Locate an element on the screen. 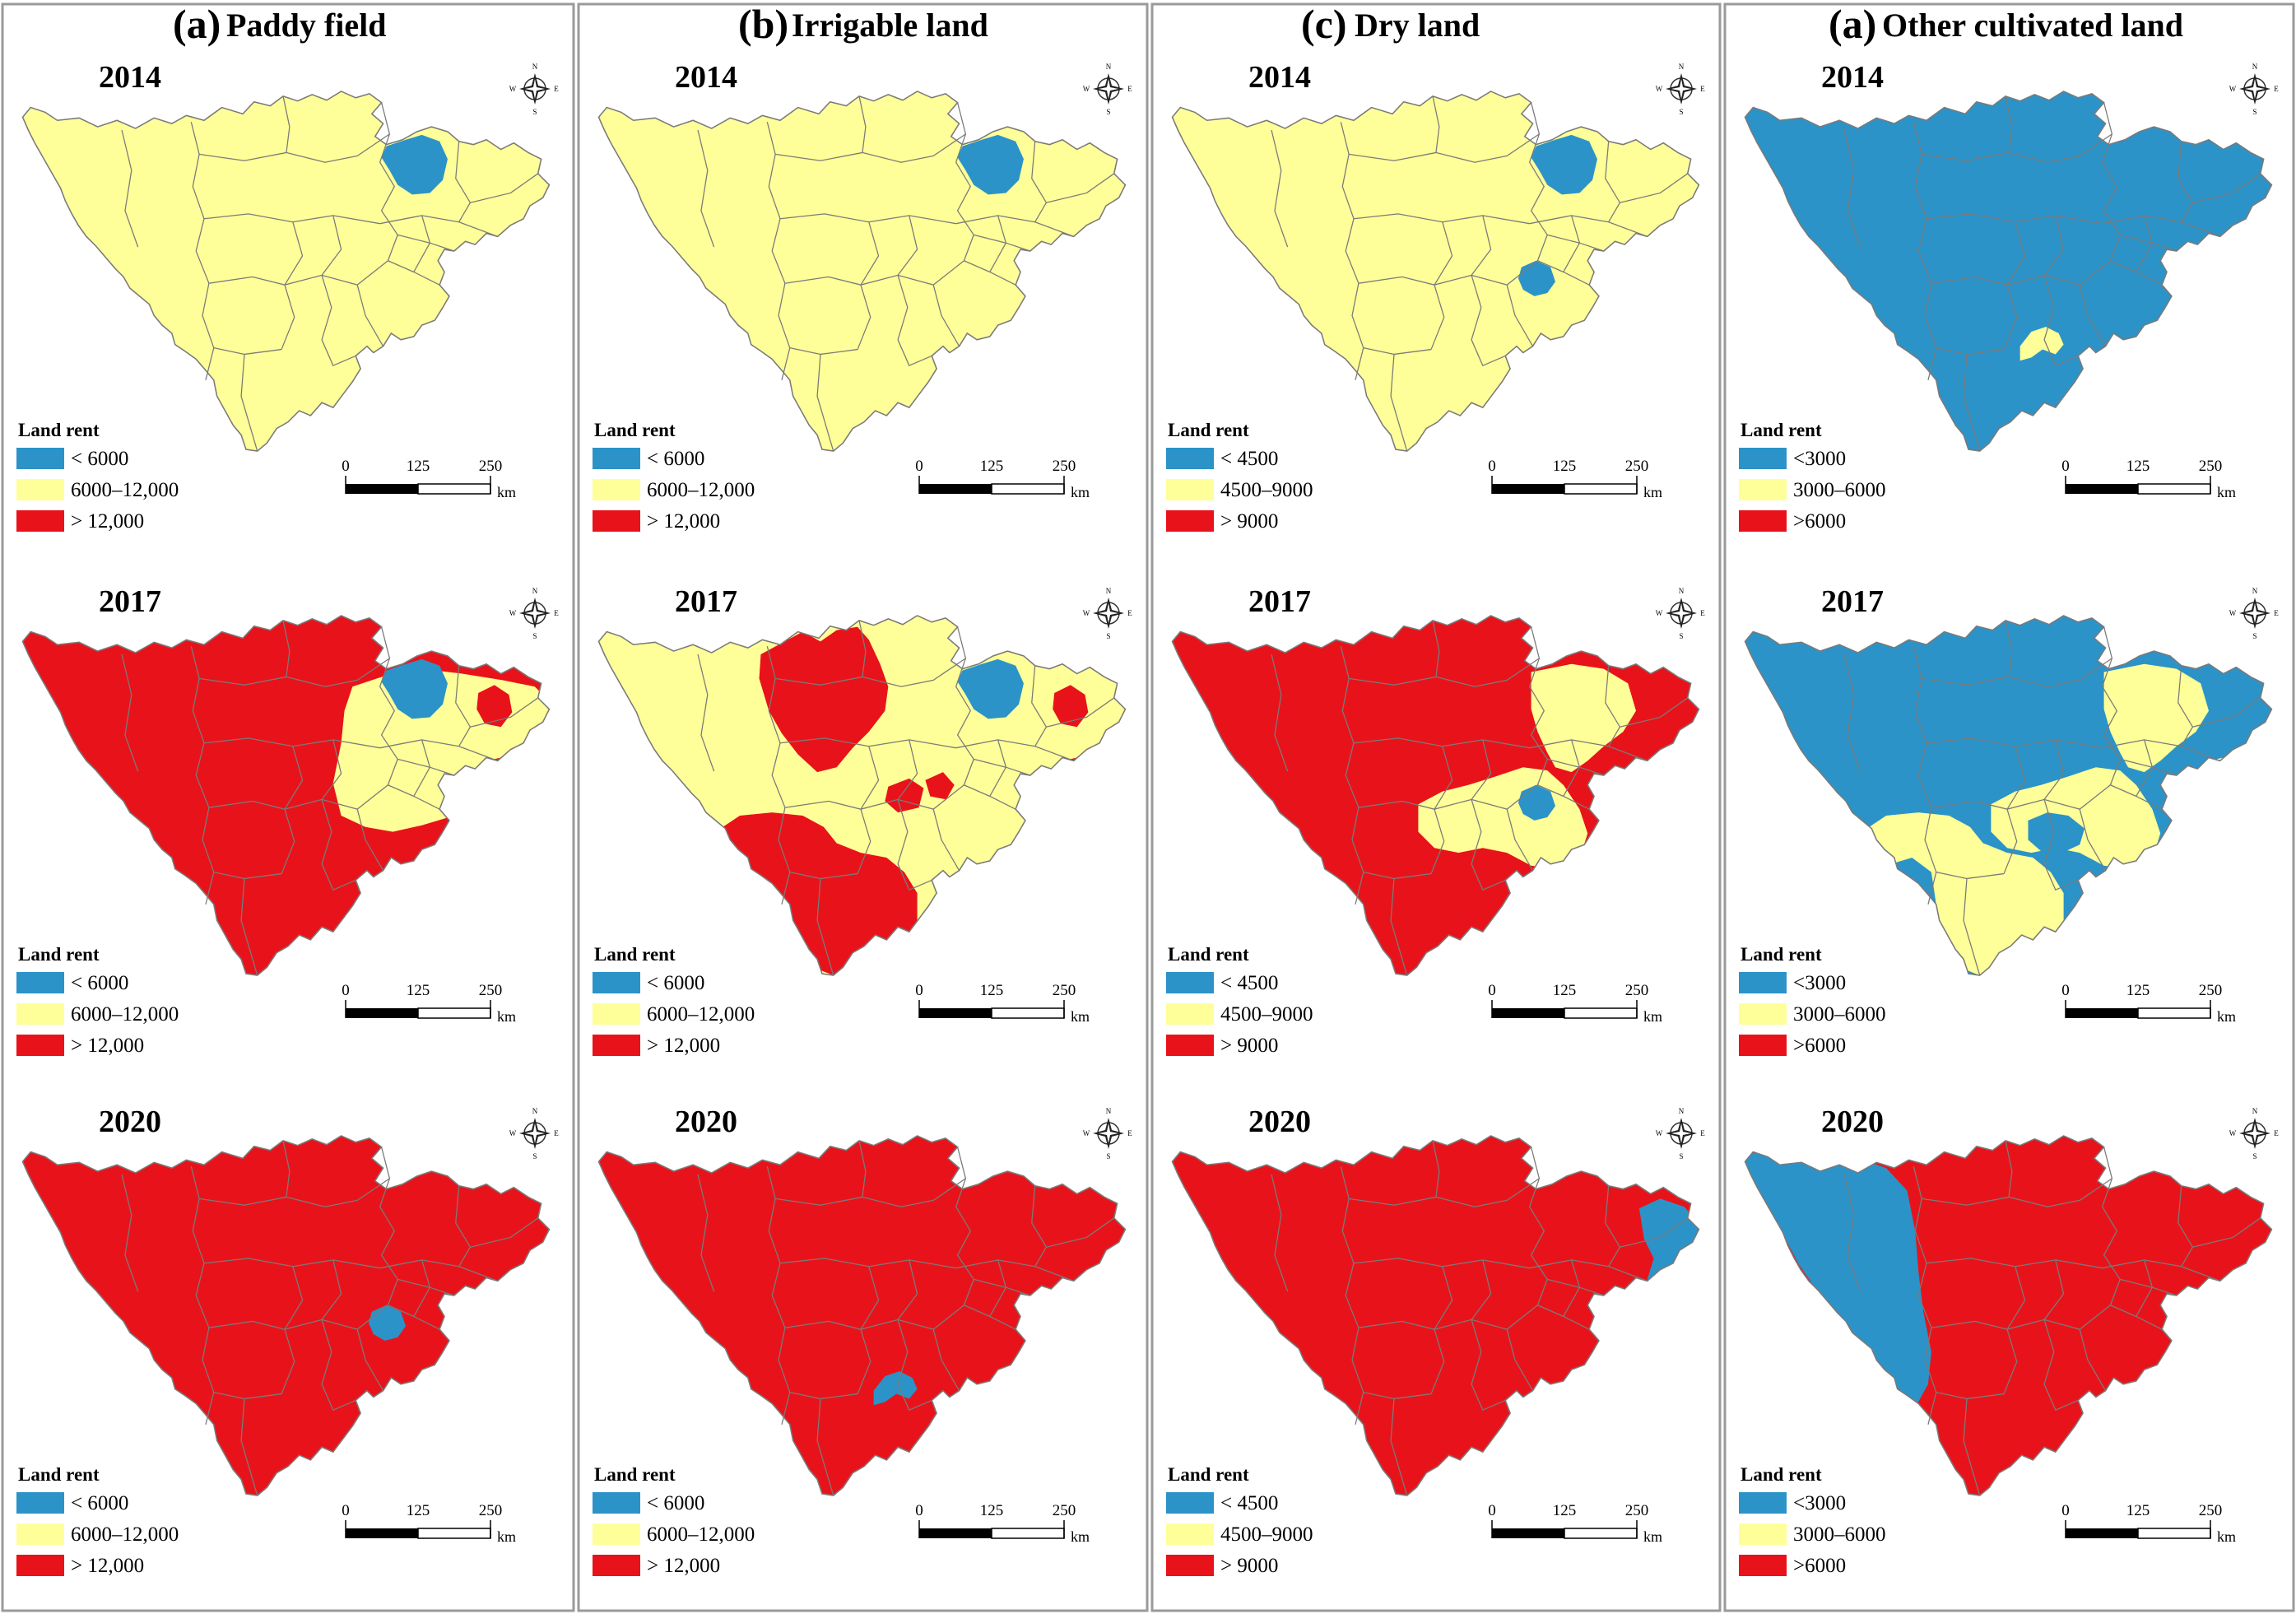  legend-label: < 6000 is located at coordinates (675, 1503).